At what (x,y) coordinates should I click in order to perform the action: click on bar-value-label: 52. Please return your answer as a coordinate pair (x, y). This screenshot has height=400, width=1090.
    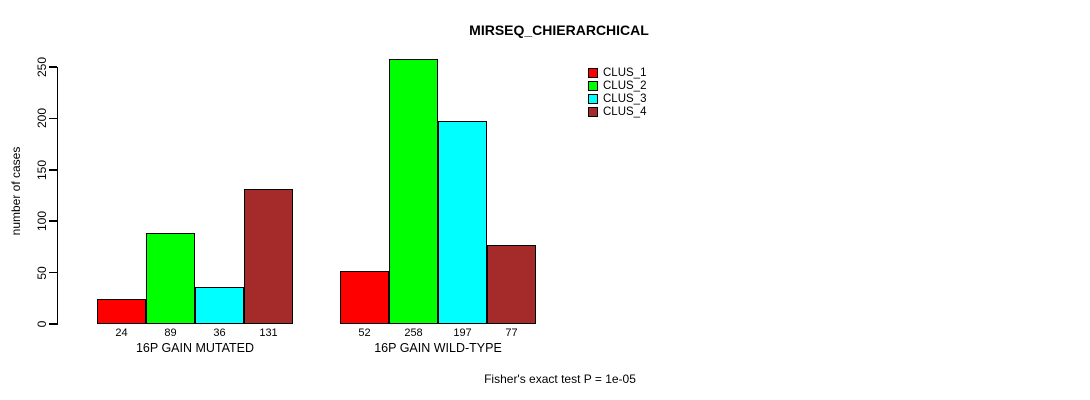
    Looking at the image, I should click on (364, 333).